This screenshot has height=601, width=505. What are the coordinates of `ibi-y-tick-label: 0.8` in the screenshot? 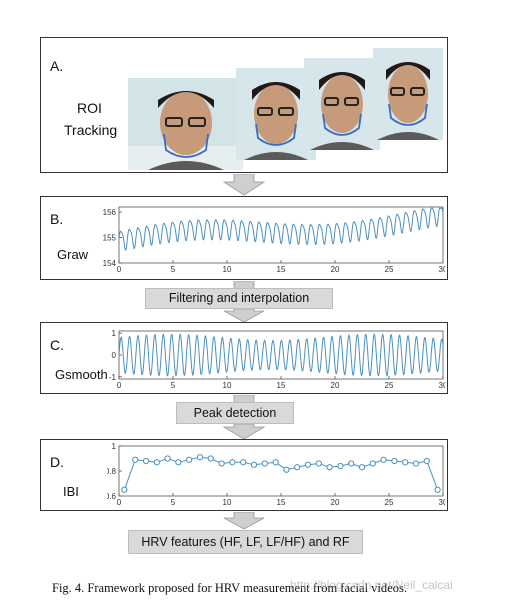 It's located at (112, 471).